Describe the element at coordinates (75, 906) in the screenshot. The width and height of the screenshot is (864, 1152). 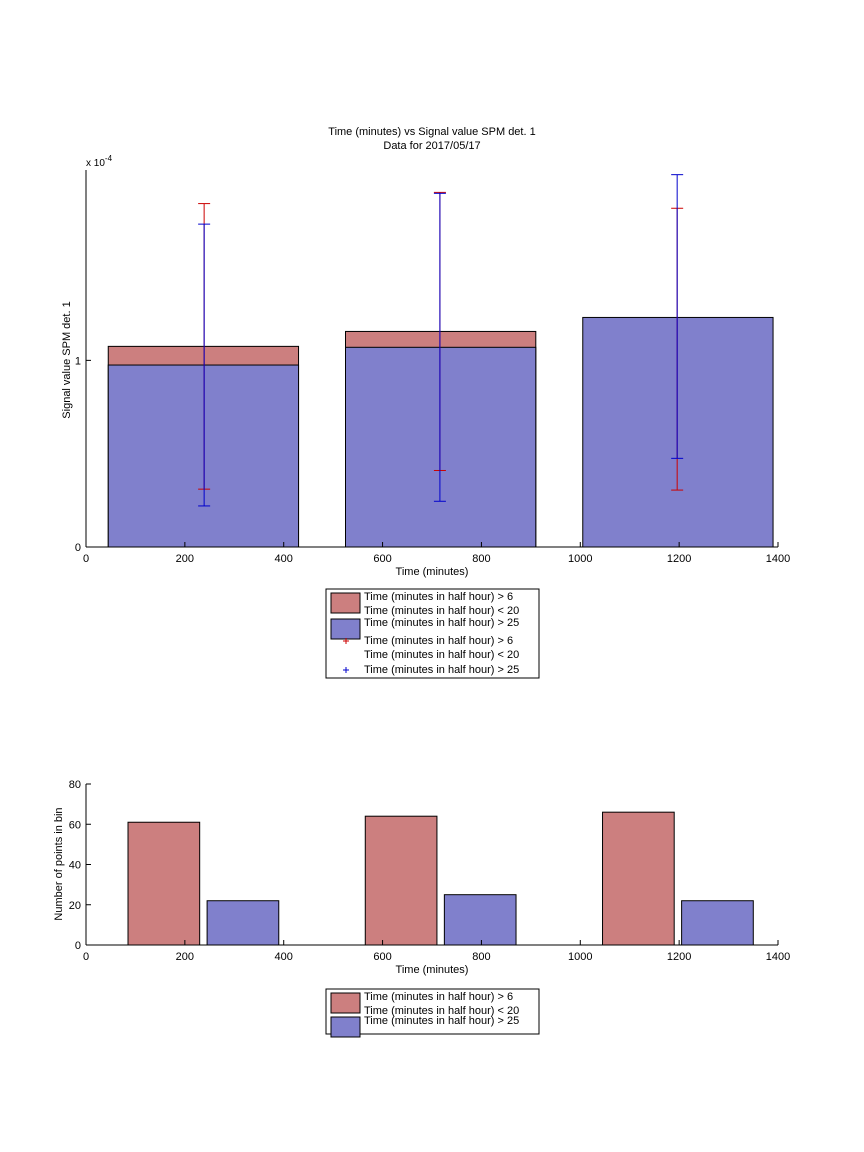
I see `y-tick-label-1: 20` at that location.